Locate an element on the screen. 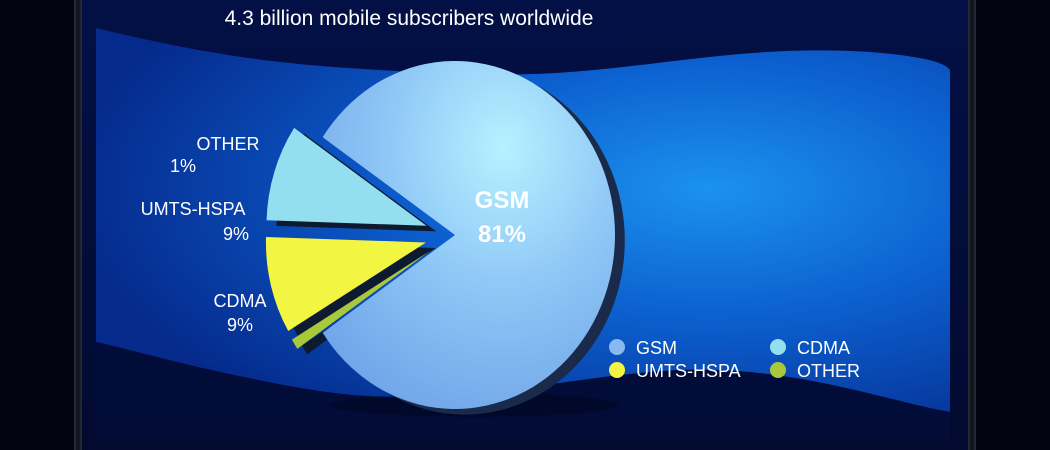 The image size is (1050, 450). frame-right-bezel is located at coordinates (972, 225).